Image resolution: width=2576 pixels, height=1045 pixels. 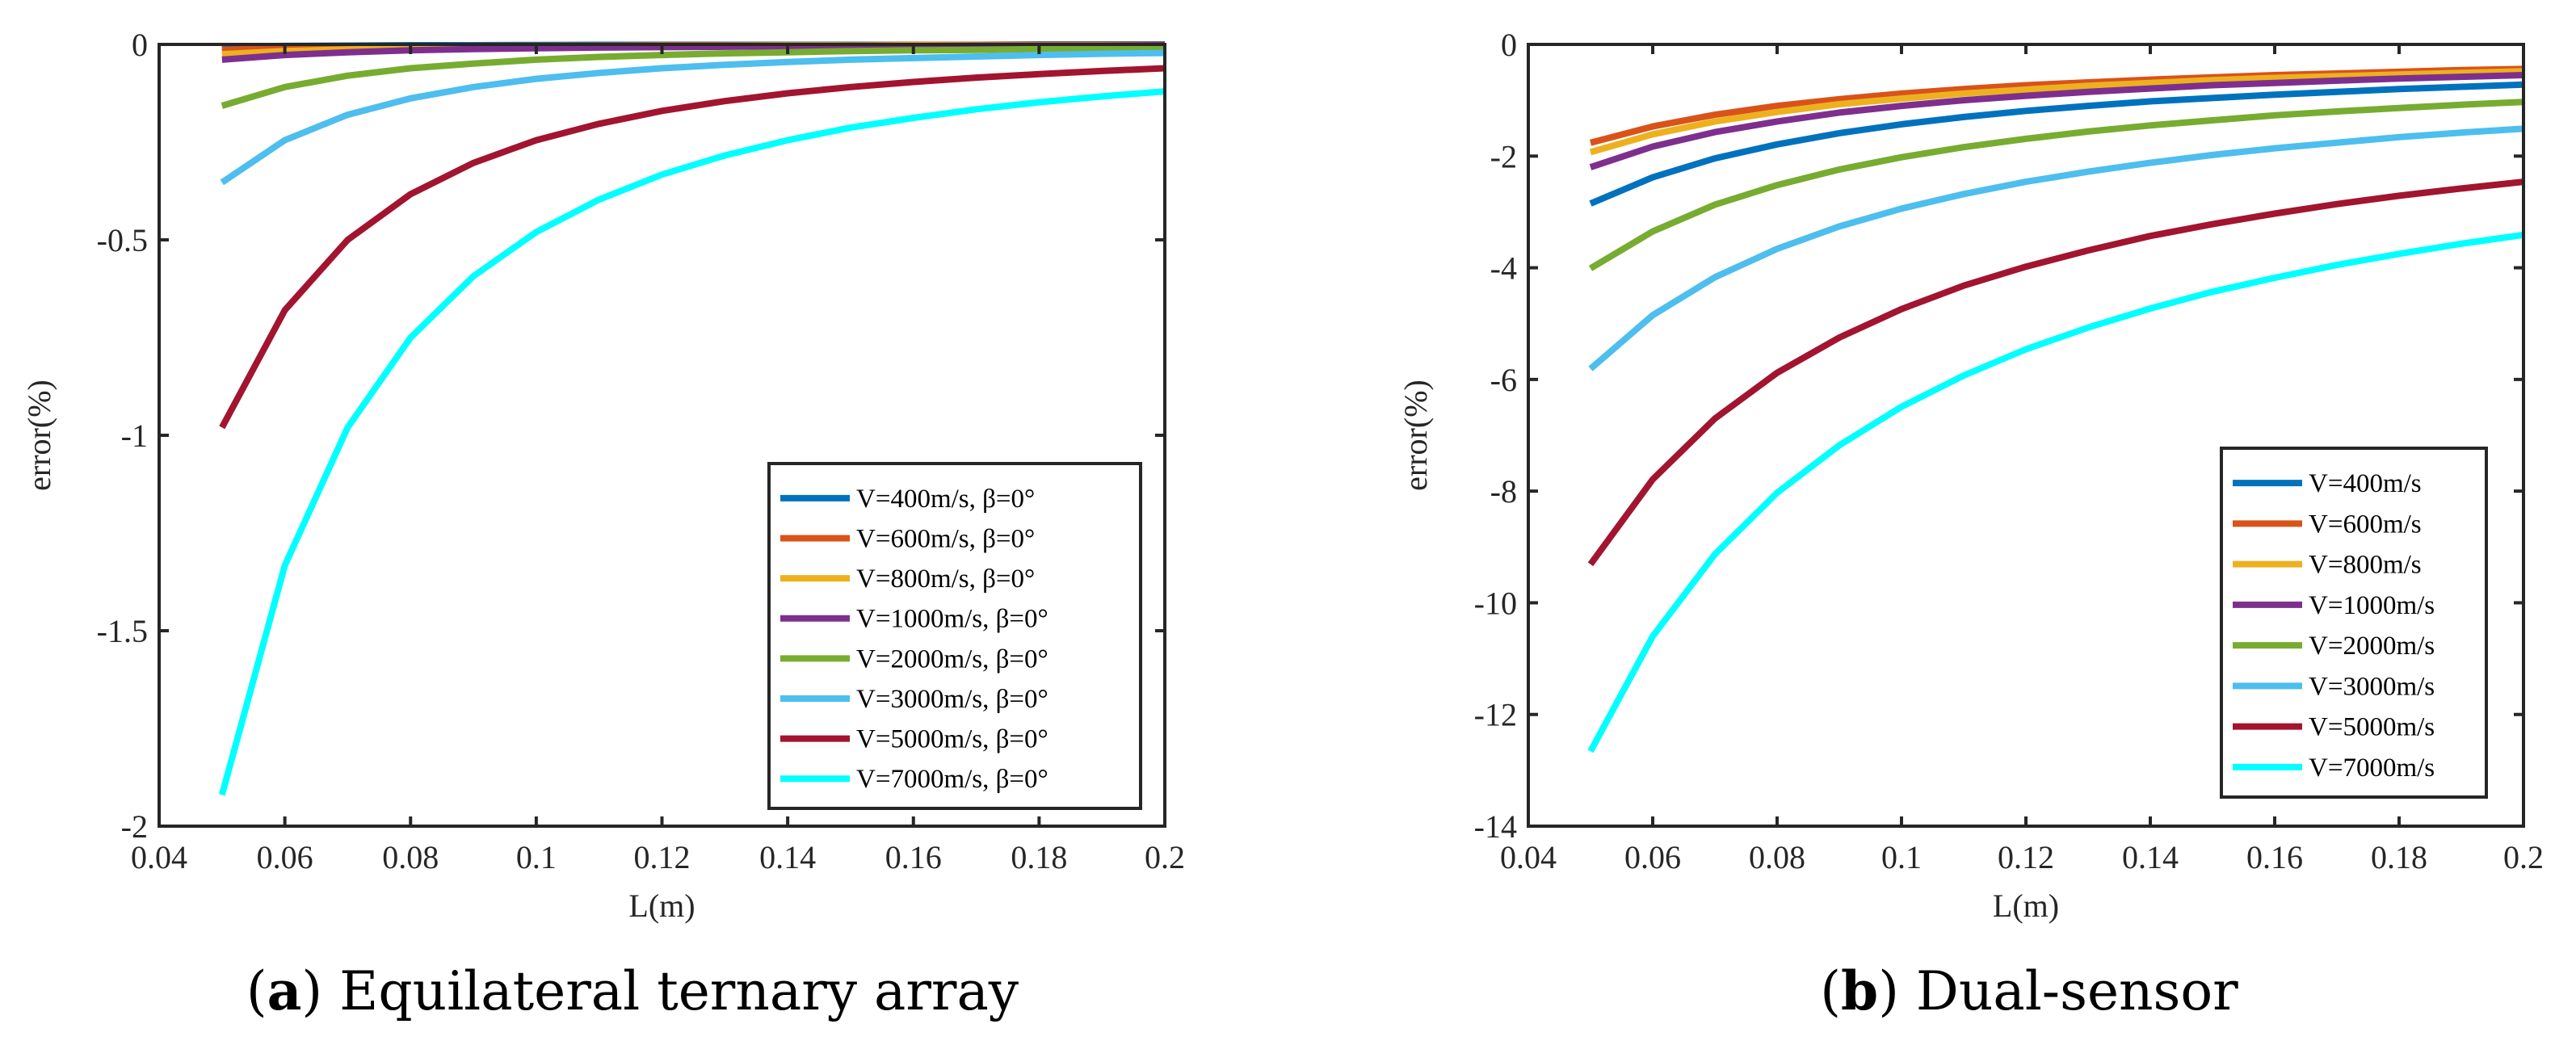 What do you see at coordinates (952, 779) in the screenshot?
I see `legend-label-7: V=7000m/s, β=0°` at bounding box center [952, 779].